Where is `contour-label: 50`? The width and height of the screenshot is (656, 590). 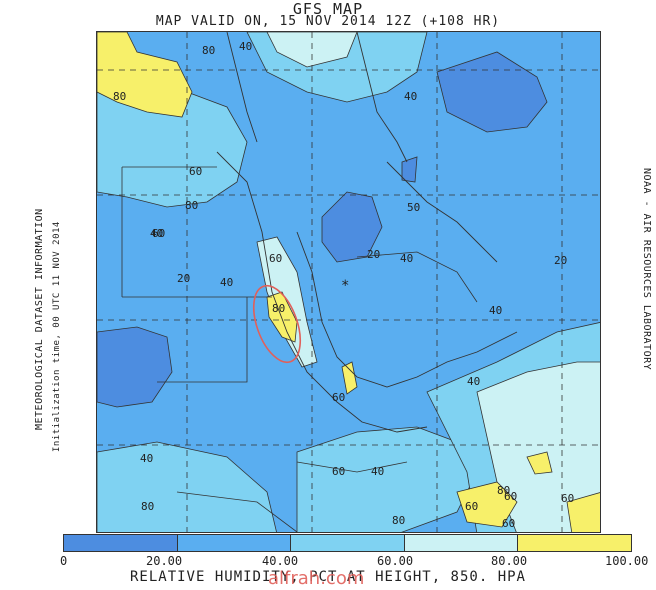 contour-label: 50 is located at coordinates (413, 207).